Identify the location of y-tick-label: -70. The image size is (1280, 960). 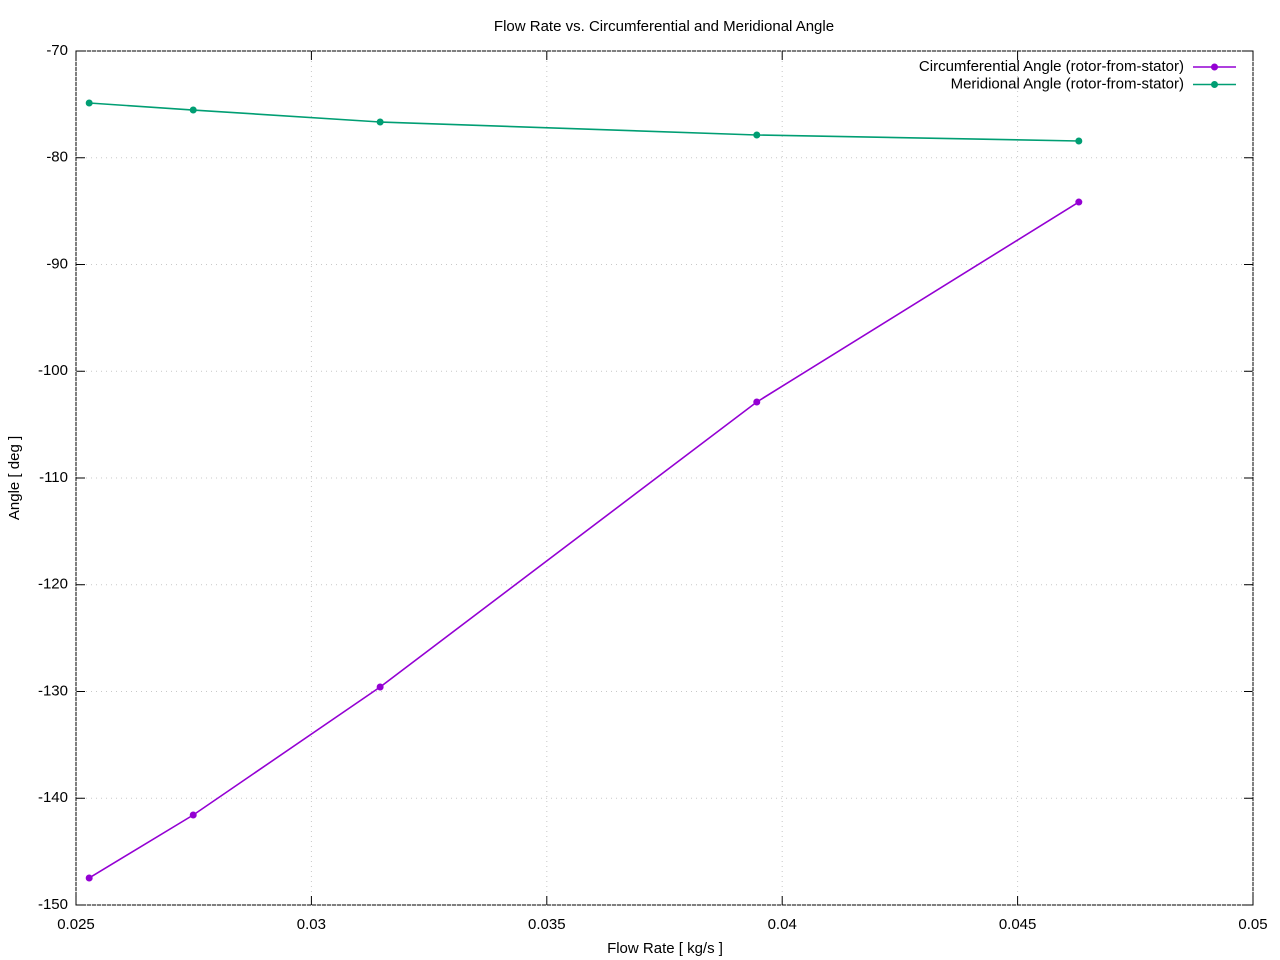
(57, 50).